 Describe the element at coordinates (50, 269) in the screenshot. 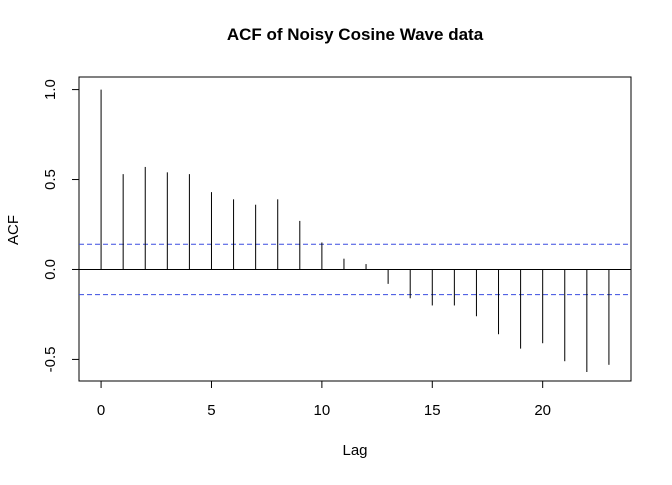

I see `y-tick-label: 0.0` at that location.